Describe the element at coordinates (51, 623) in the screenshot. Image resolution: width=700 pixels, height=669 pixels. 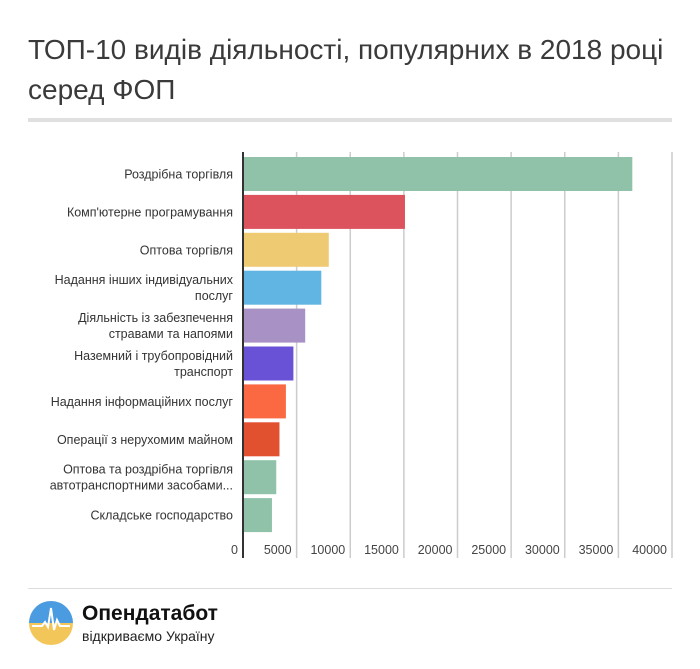
I see `opendatabot-logo-icon` at that location.